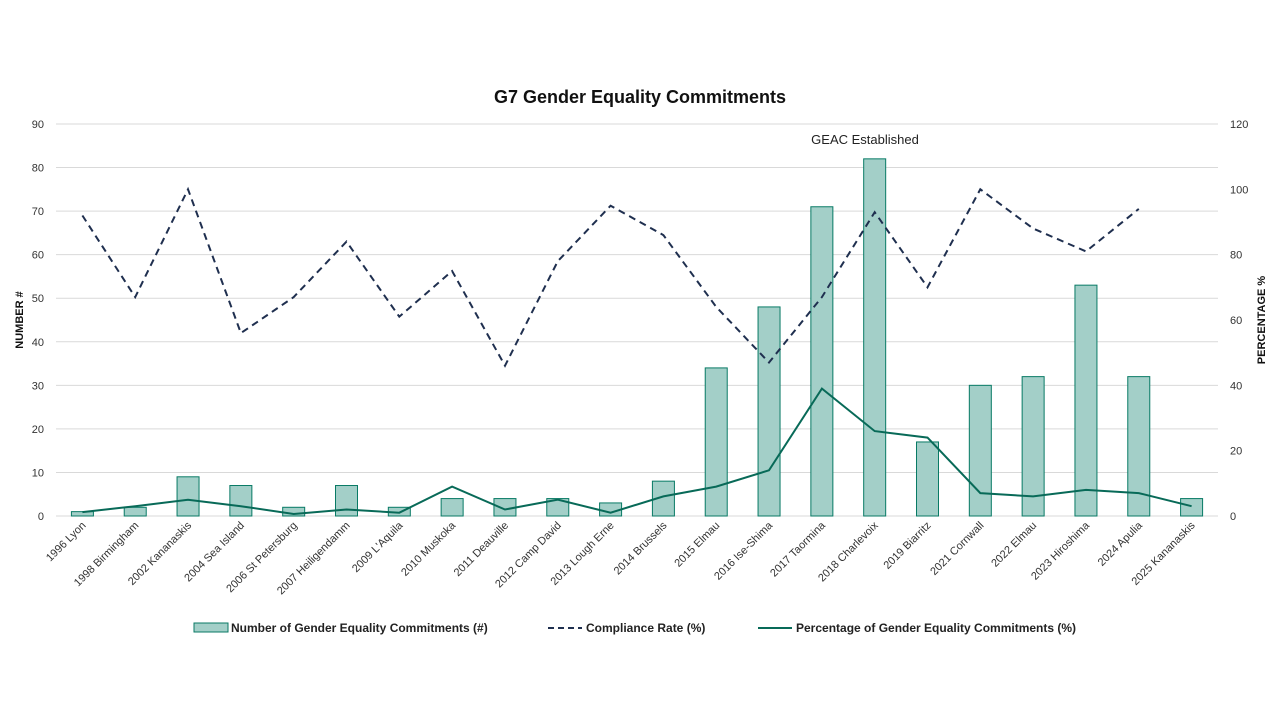 The width and height of the screenshot is (1280, 725). What do you see at coordinates (645, 628) in the screenshot?
I see `legend-label-compliance: Compliance Rate (%)` at bounding box center [645, 628].